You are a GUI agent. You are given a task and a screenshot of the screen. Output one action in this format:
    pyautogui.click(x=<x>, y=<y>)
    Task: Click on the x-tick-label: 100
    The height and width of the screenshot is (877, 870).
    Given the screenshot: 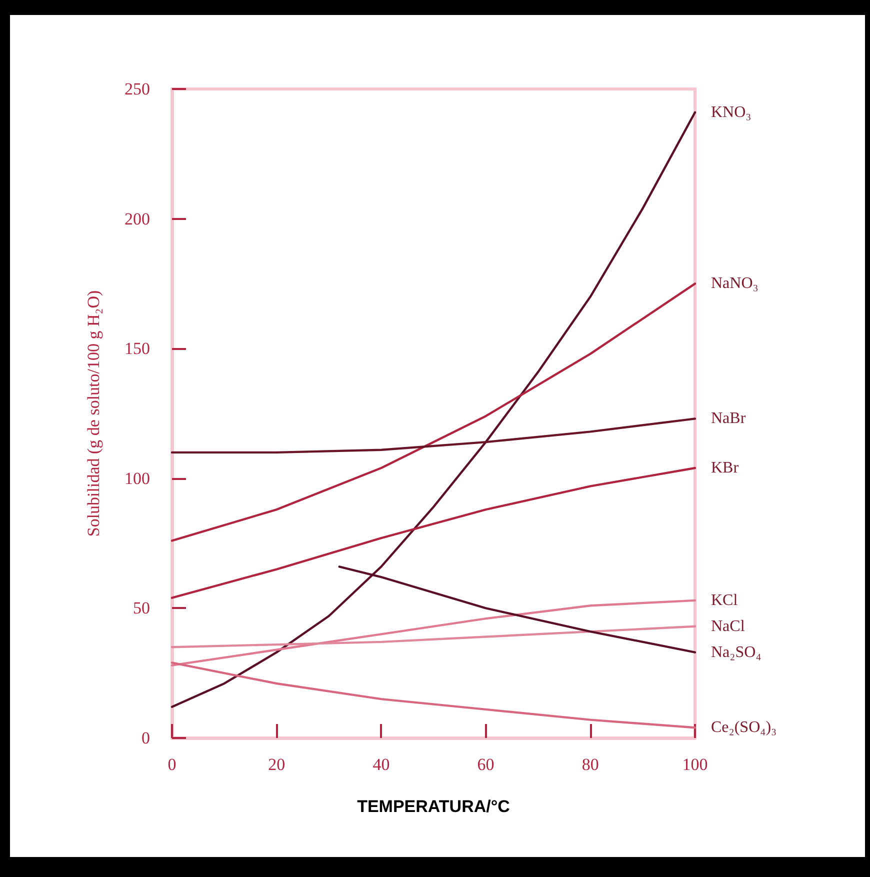 What is the action you would take?
    pyautogui.click(x=695, y=764)
    